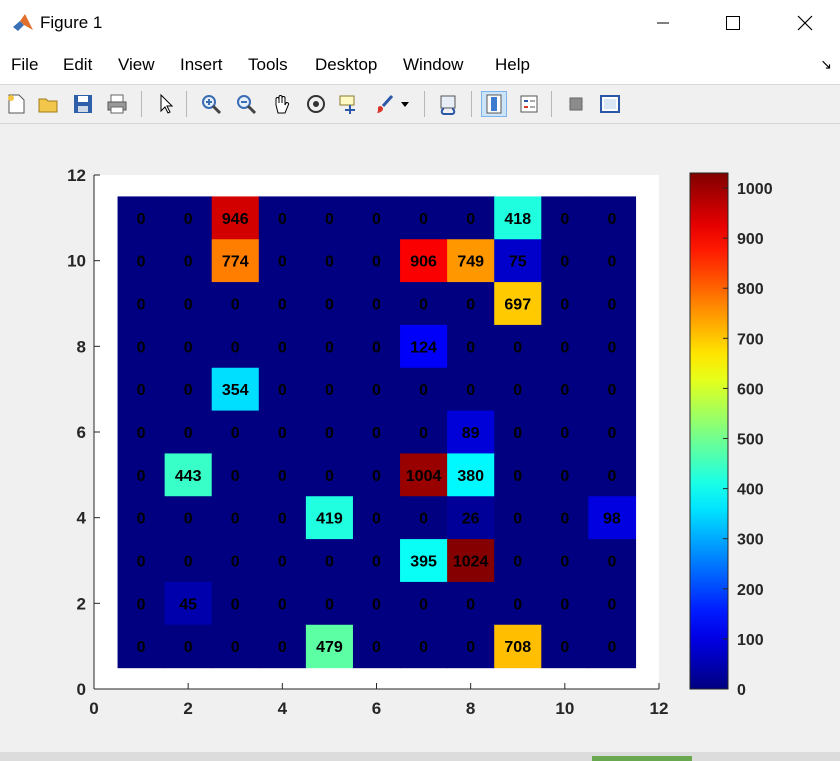 The width and height of the screenshot is (840, 761). I want to click on zoom-out-button, so click(246, 104).